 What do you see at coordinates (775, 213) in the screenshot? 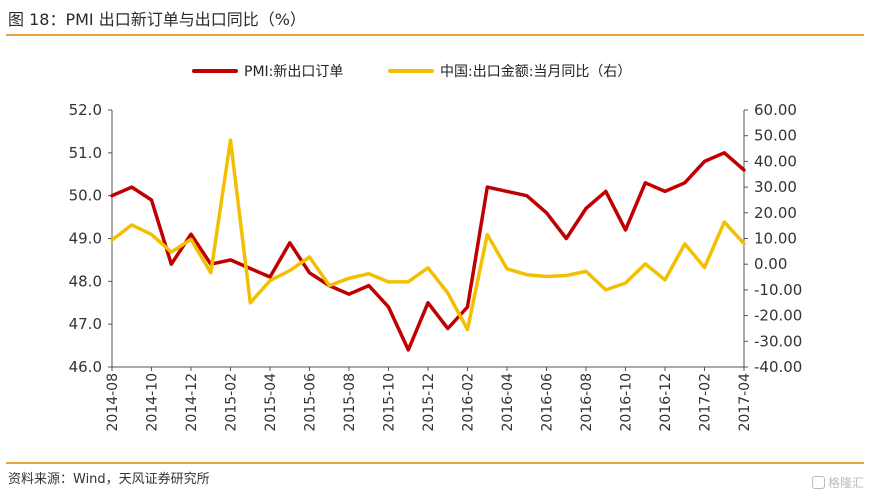
I see `right-tick-label: 20.00` at bounding box center [775, 213].